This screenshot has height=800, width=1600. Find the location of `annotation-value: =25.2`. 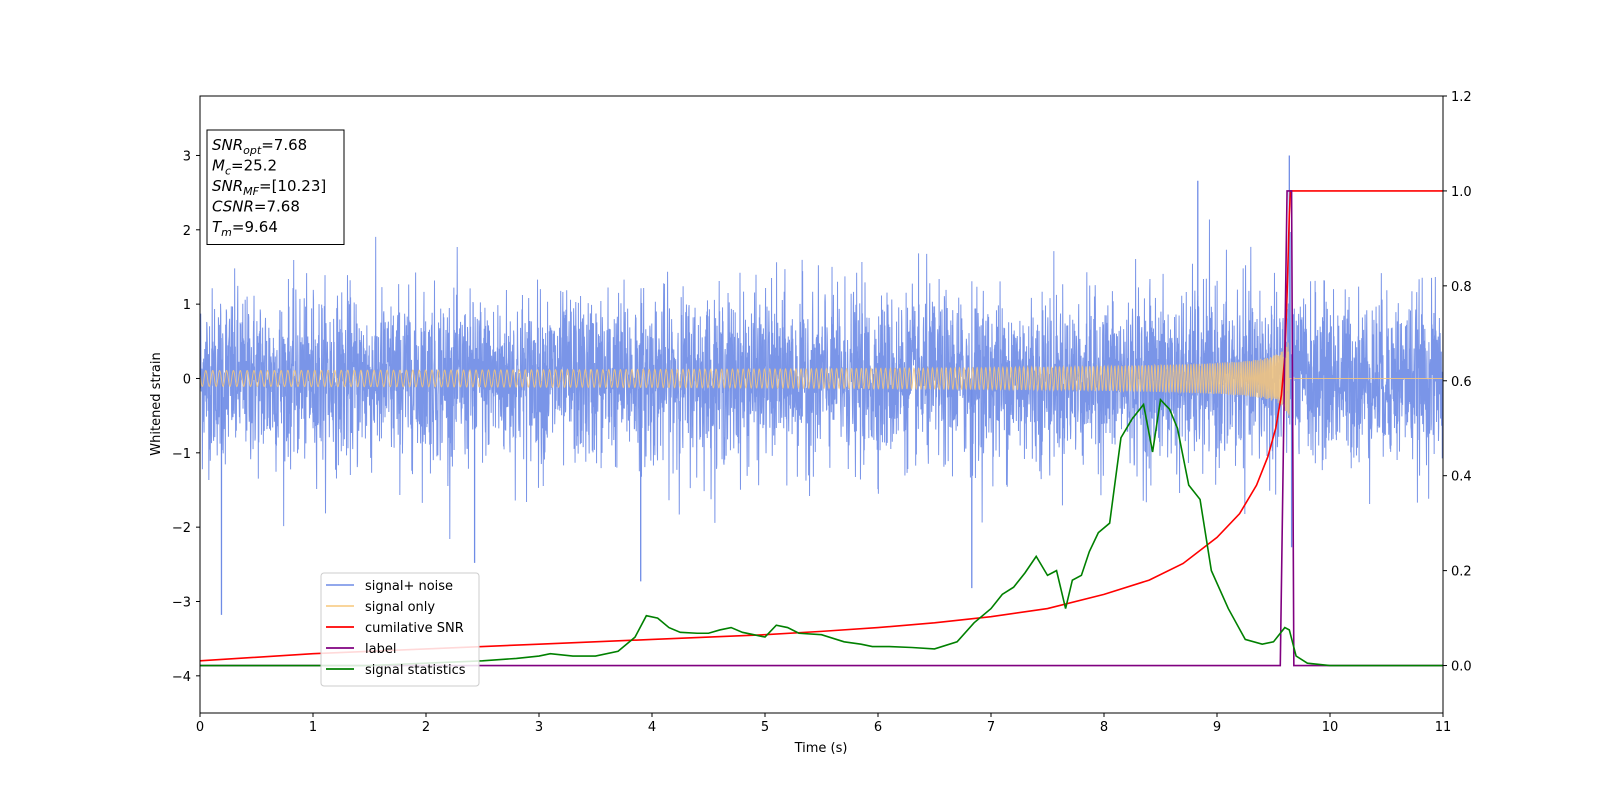

annotation-value: =25.2 is located at coordinates (254, 166).